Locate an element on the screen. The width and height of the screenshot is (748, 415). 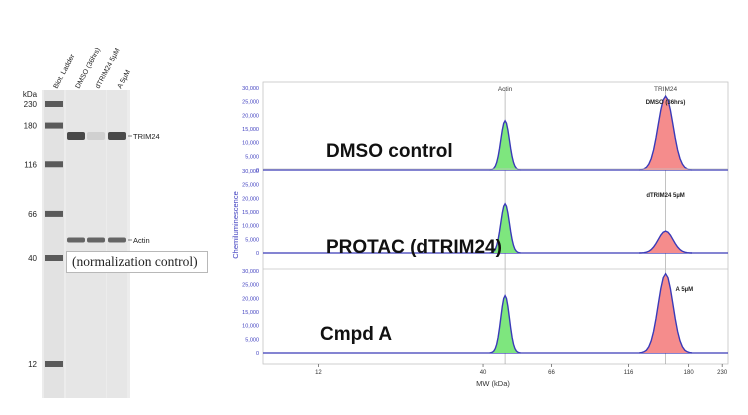
x-tick-label: 230 is located at coordinates (722, 373).